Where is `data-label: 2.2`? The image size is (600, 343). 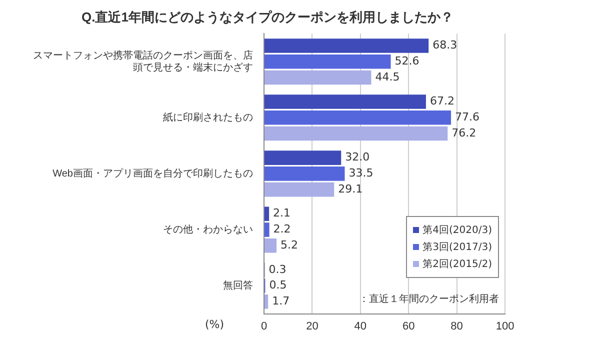 data-label: 2.2 is located at coordinates (282, 229).